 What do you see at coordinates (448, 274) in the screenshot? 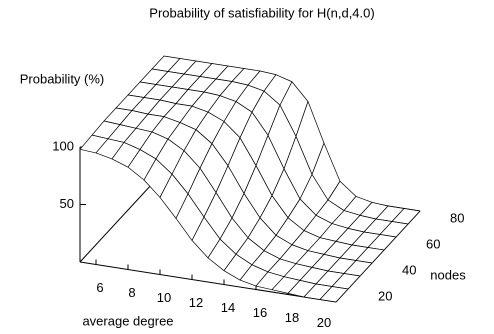
I see `y-axis-label: nodes` at bounding box center [448, 274].